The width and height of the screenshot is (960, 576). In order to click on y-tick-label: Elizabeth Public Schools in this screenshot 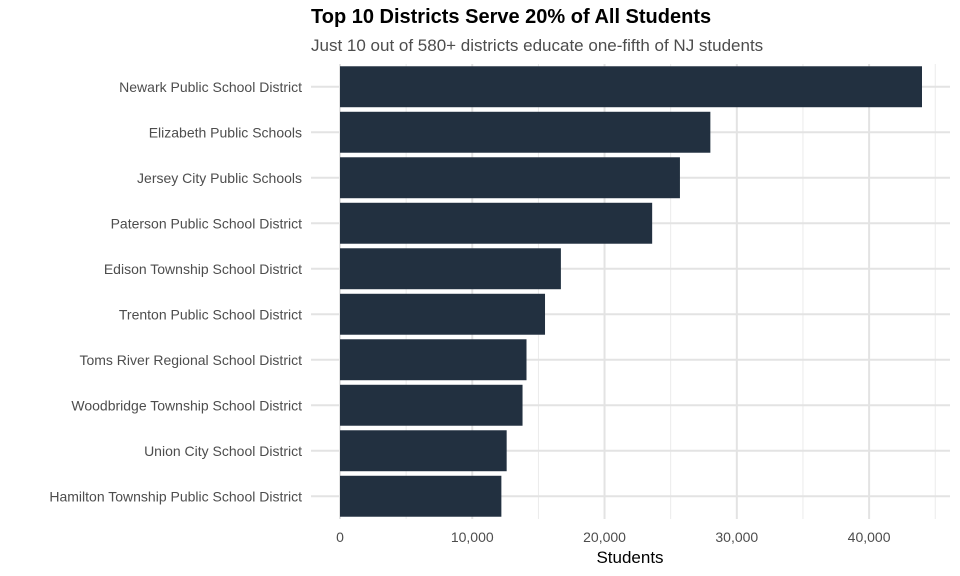, I will do `click(225, 132)`.